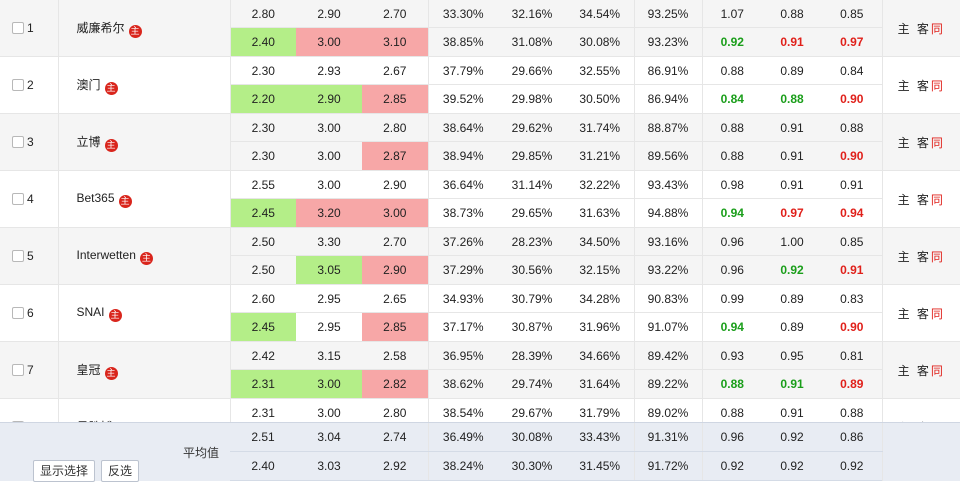 The height and width of the screenshot is (482, 960). What do you see at coordinates (667, 270) in the screenshot?
I see `odds-cell-live: 93.22%` at bounding box center [667, 270].